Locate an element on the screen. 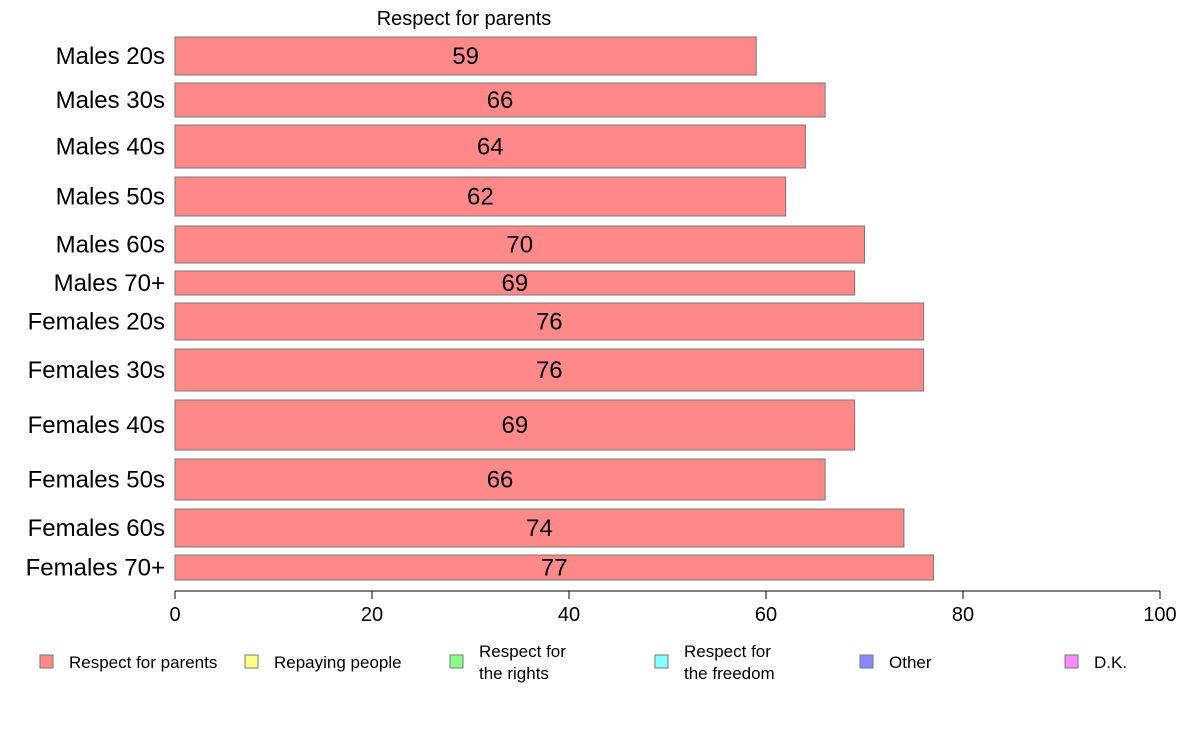 Image resolution: width=1188 pixels, height=736 pixels. bar-value-label: 59 is located at coordinates (465, 56).